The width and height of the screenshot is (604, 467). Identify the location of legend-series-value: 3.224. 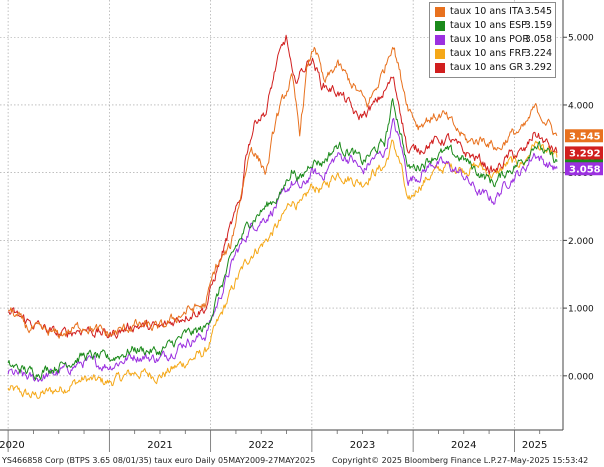
(538, 53).